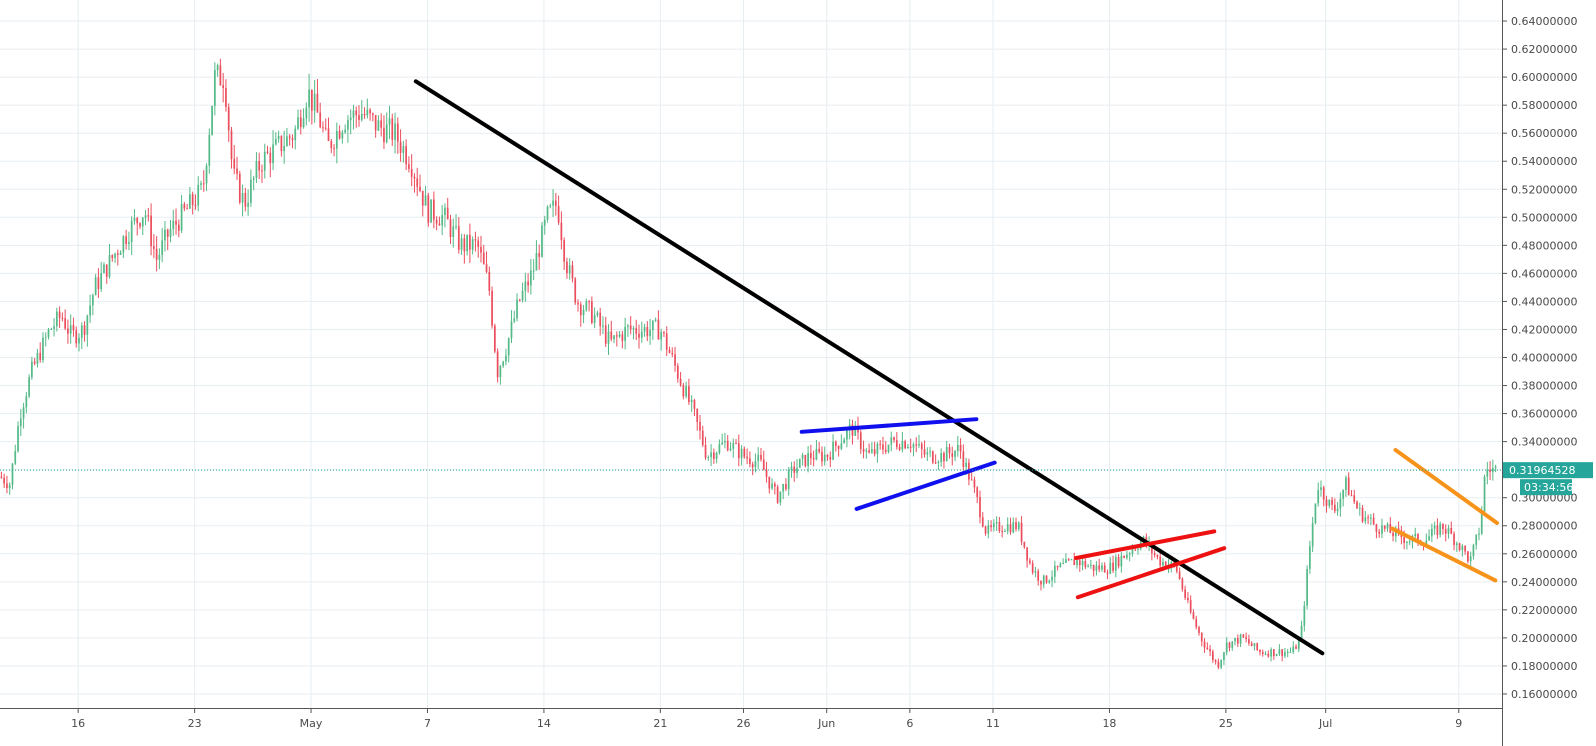 Image resolution: width=1596 pixels, height=746 pixels. What do you see at coordinates (1544, 386) in the screenshot?
I see `price-tick-label: 0.38000000` at bounding box center [1544, 386].